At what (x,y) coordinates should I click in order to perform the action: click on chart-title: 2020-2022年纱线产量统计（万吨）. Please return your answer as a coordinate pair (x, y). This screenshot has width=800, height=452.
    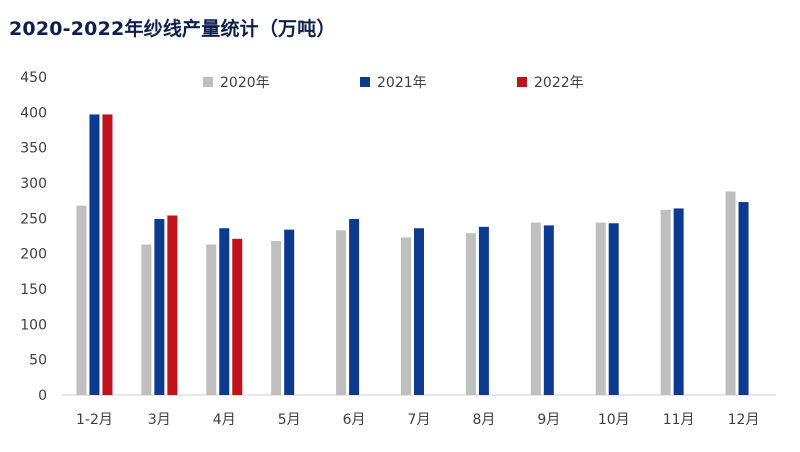
    Looking at the image, I should click on (172, 29).